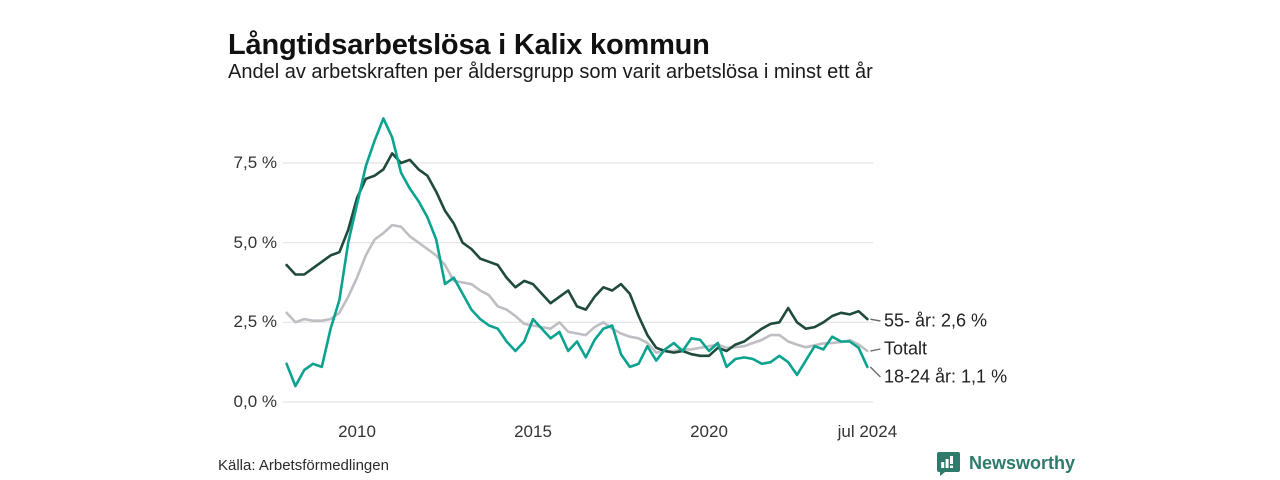  I want to click on bar-chart-speech-bubble-icon, so click(948, 464).